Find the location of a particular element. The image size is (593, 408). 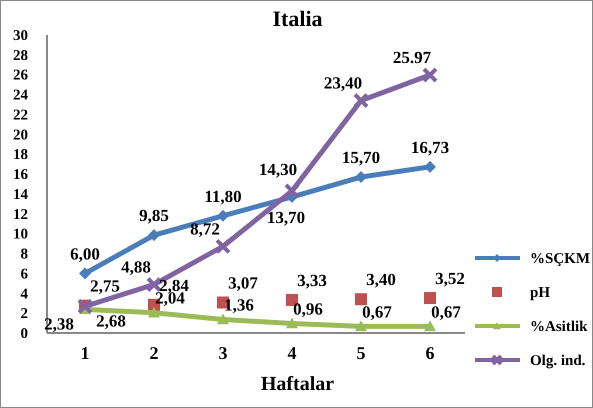

data-label: 3,33 is located at coordinates (312, 280).